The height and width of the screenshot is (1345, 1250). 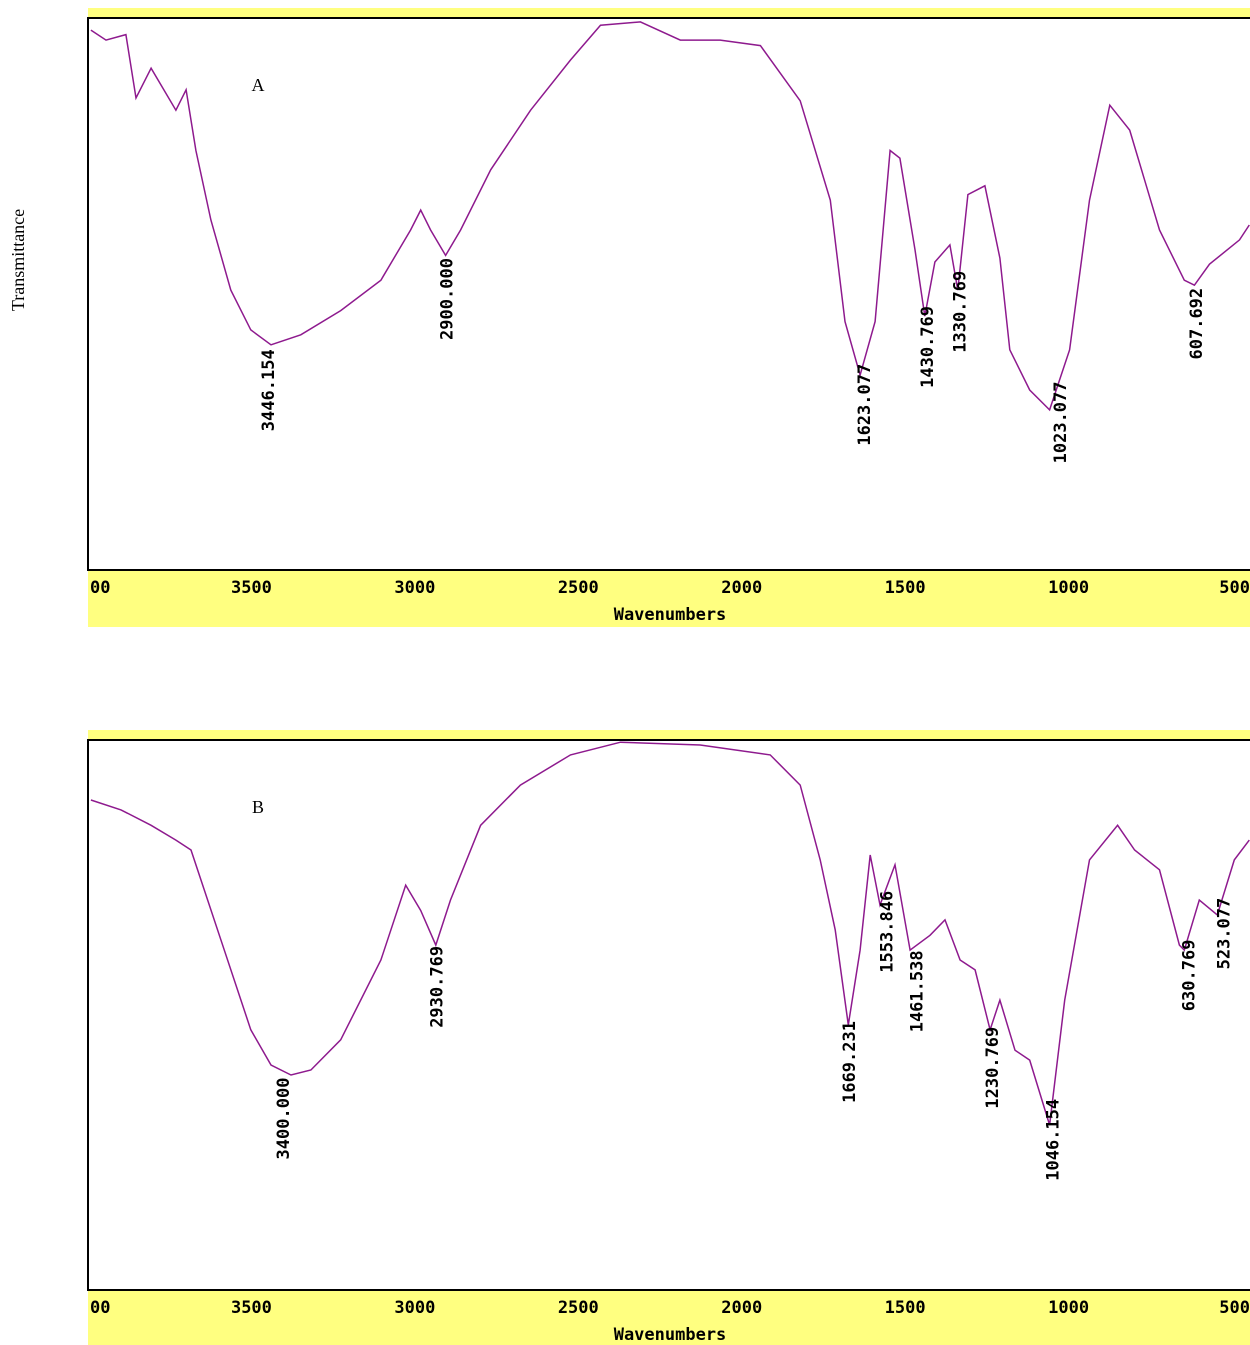 I want to click on panel-label: A, so click(x=258, y=85).